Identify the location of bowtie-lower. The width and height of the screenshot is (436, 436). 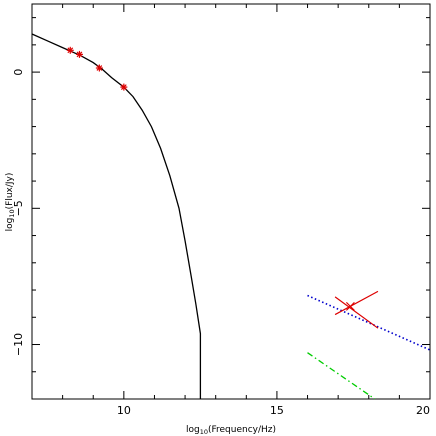
(356, 312).